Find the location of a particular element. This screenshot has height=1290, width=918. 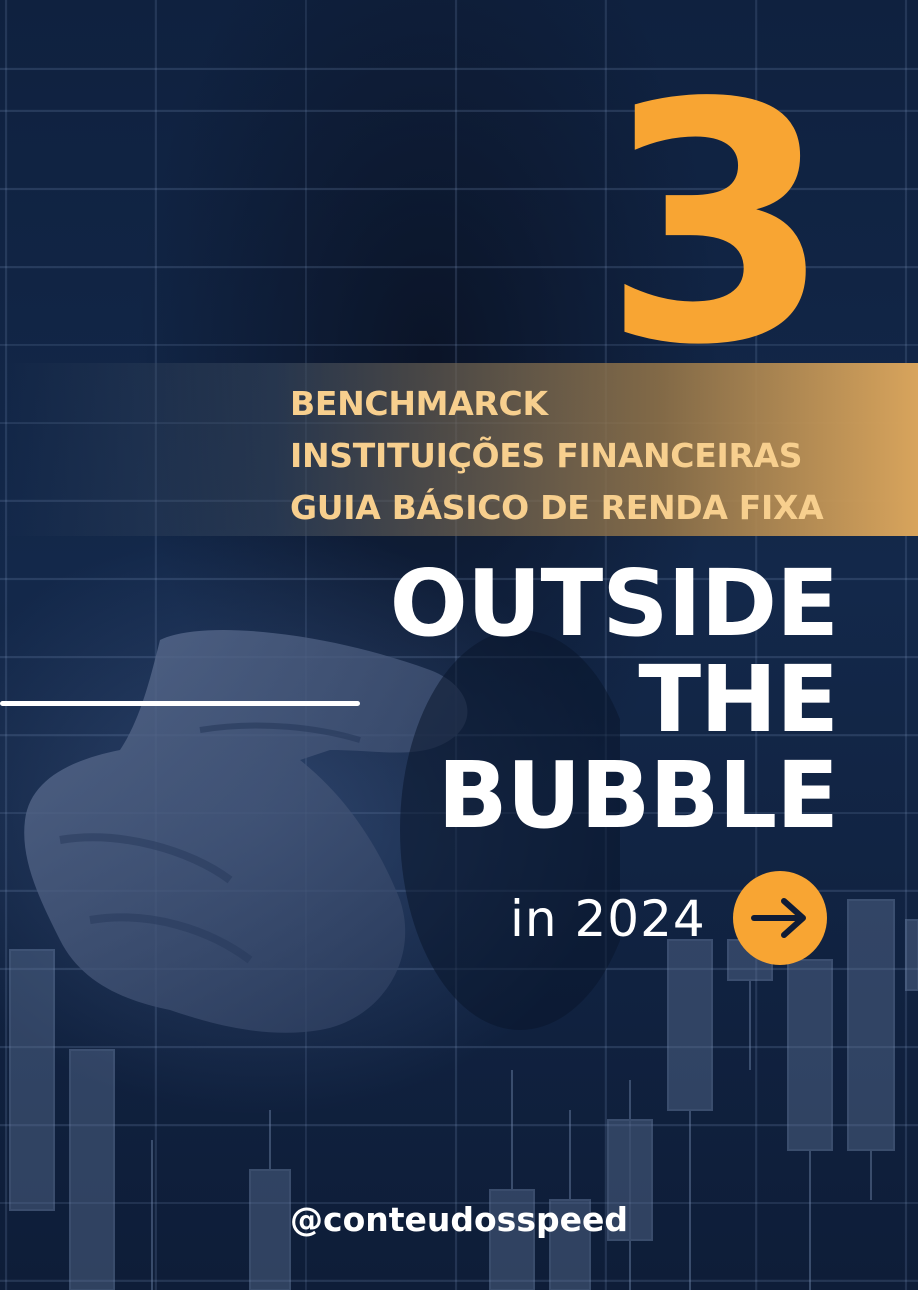

social-handle-text: @conteudosspeed is located at coordinates (459, 1219).